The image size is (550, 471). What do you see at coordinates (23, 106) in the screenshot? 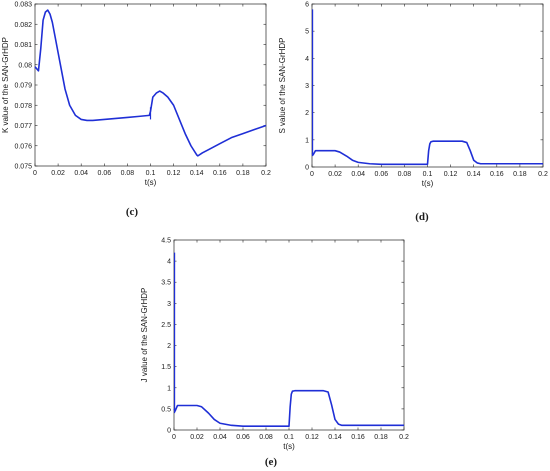
I see `y-tick-label: 0.078` at bounding box center [23, 106].